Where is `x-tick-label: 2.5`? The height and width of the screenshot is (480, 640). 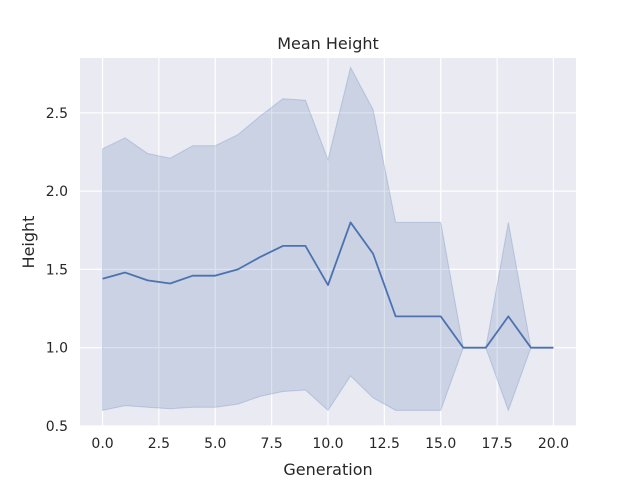
x-tick-label: 2.5 is located at coordinates (159, 444).